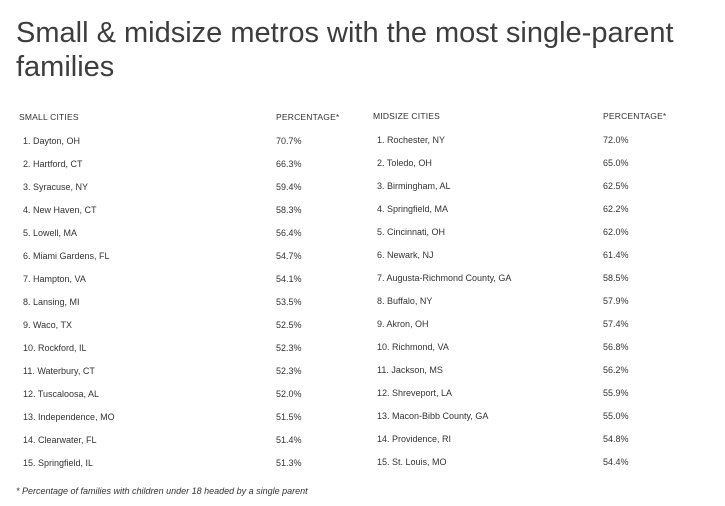 Image resolution: width=725 pixels, height=506 pixels. What do you see at coordinates (530, 301) in the screenshot?
I see `table-row: 8. Buffalo, NY 57.9%` at bounding box center [530, 301].